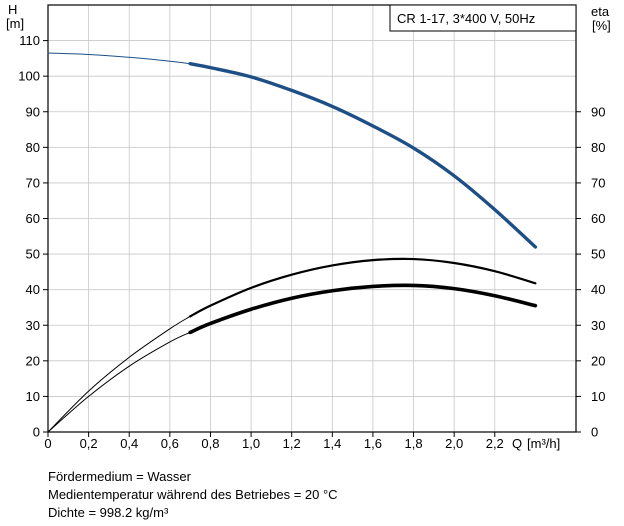  Describe the element at coordinates (29, 76) in the screenshot. I see `left-axis-tick-label: 100` at that location.